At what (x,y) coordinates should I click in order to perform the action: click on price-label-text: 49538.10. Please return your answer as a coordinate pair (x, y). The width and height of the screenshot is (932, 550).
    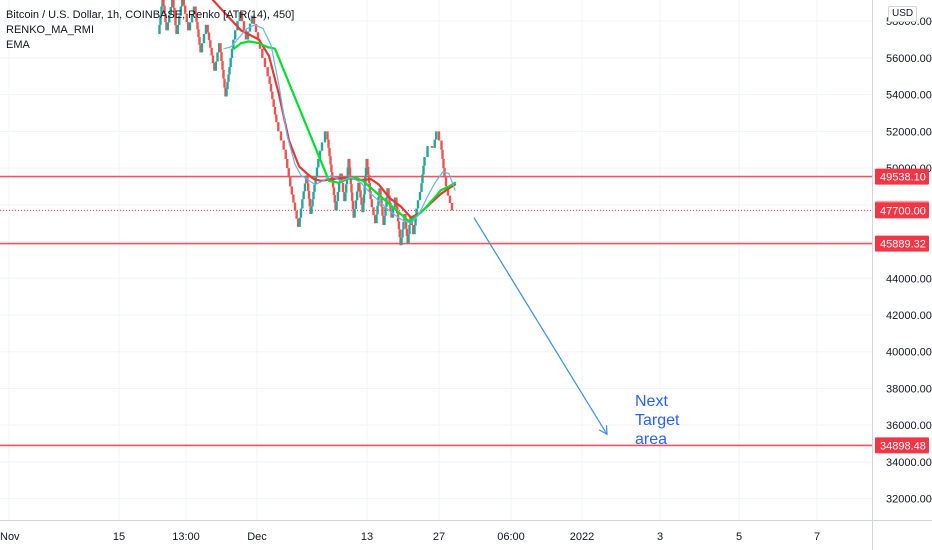
    Looking at the image, I should click on (903, 178).